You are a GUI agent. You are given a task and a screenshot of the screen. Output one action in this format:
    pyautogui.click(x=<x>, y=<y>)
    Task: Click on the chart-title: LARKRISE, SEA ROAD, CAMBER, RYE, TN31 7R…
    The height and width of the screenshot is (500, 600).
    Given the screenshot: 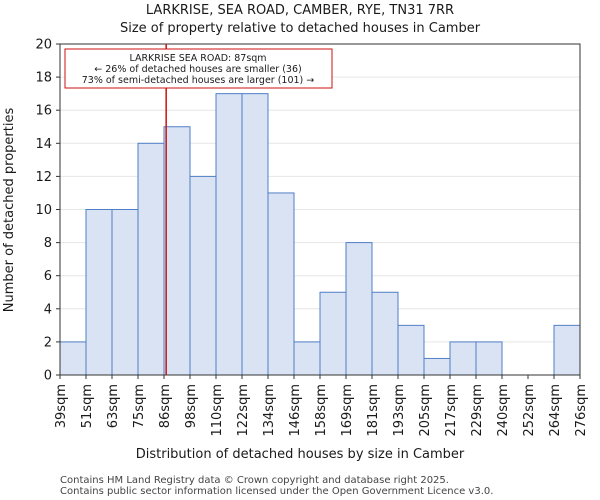 What is the action you would take?
    pyautogui.click(x=300, y=10)
    